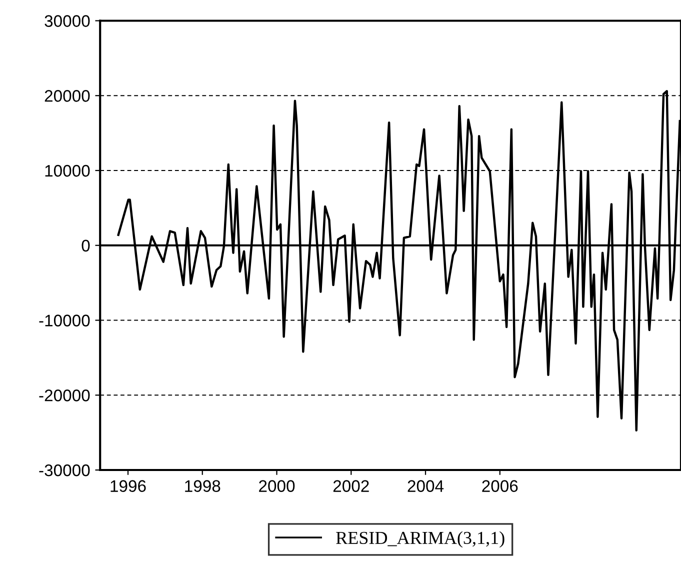  I want to click on x-tick-label: 2006, so click(500, 486).